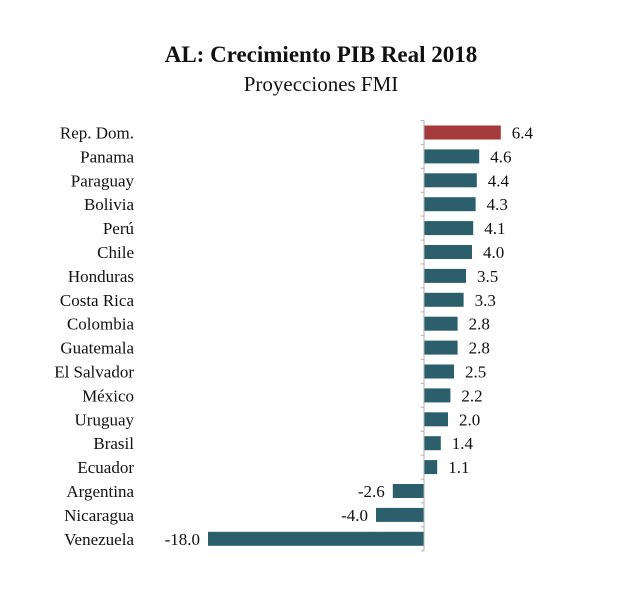 The width and height of the screenshot is (640, 590). What do you see at coordinates (101, 276) in the screenshot?
I see `category-label: Honduras` at bounding box center [101, 276].